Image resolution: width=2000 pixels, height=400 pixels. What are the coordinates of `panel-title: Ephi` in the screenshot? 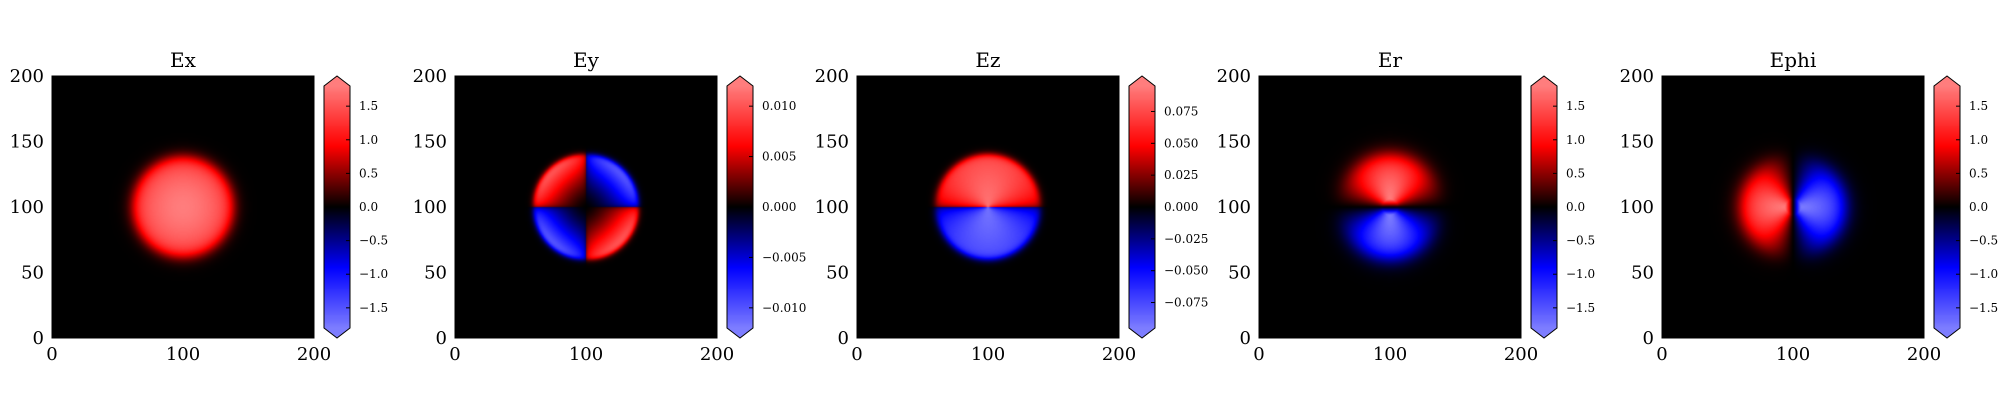 It's located at (1793, 60).